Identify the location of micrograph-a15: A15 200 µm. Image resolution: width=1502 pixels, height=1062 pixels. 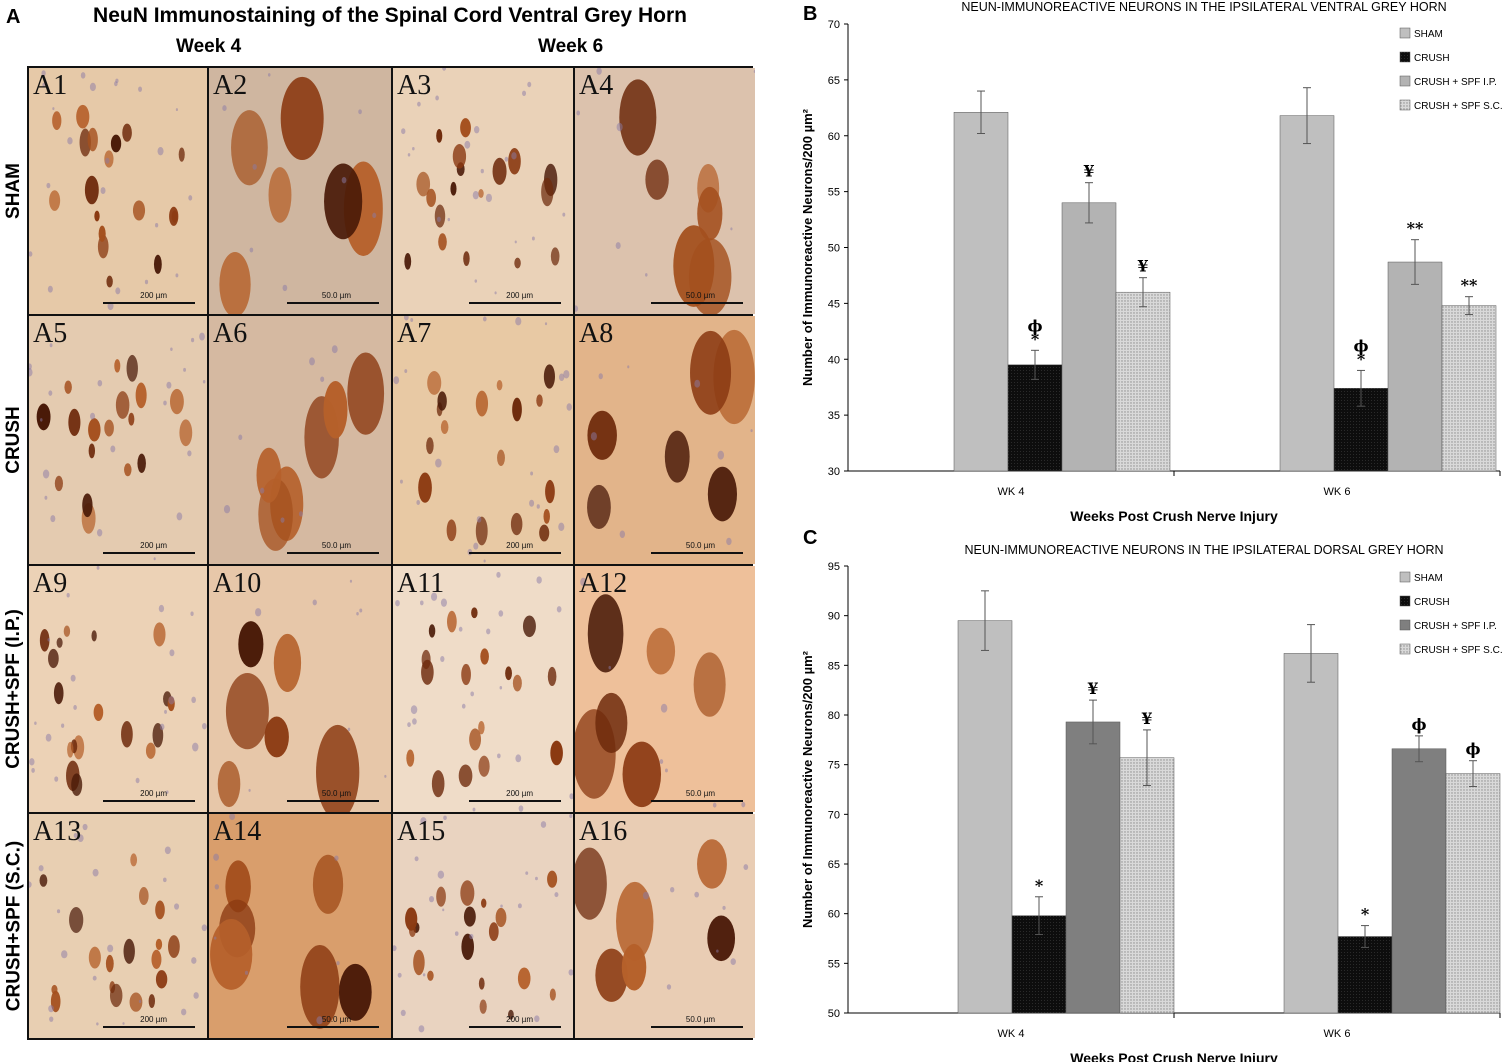
(483, 926).